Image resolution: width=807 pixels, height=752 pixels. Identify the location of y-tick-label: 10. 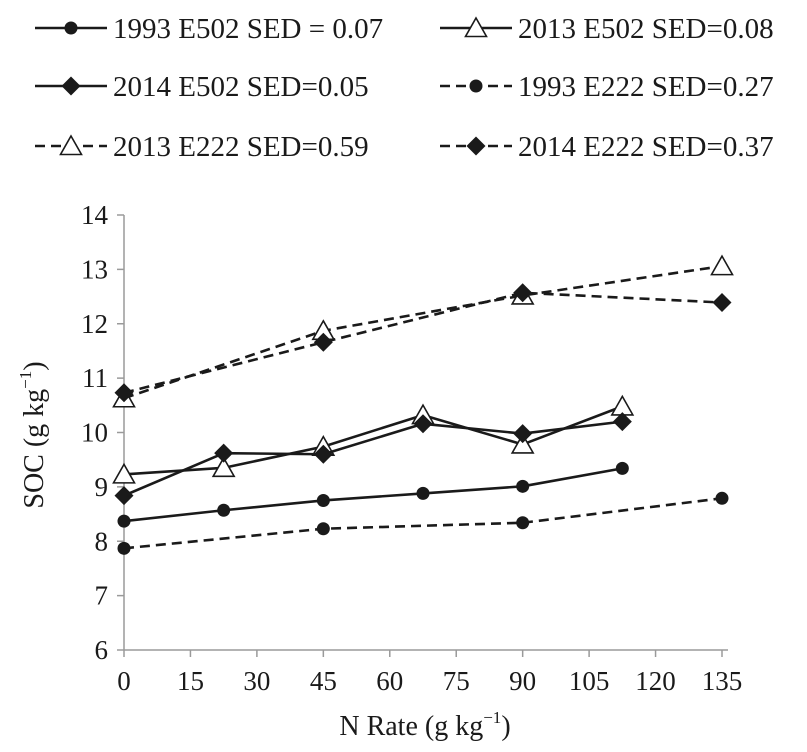
(94, 433).